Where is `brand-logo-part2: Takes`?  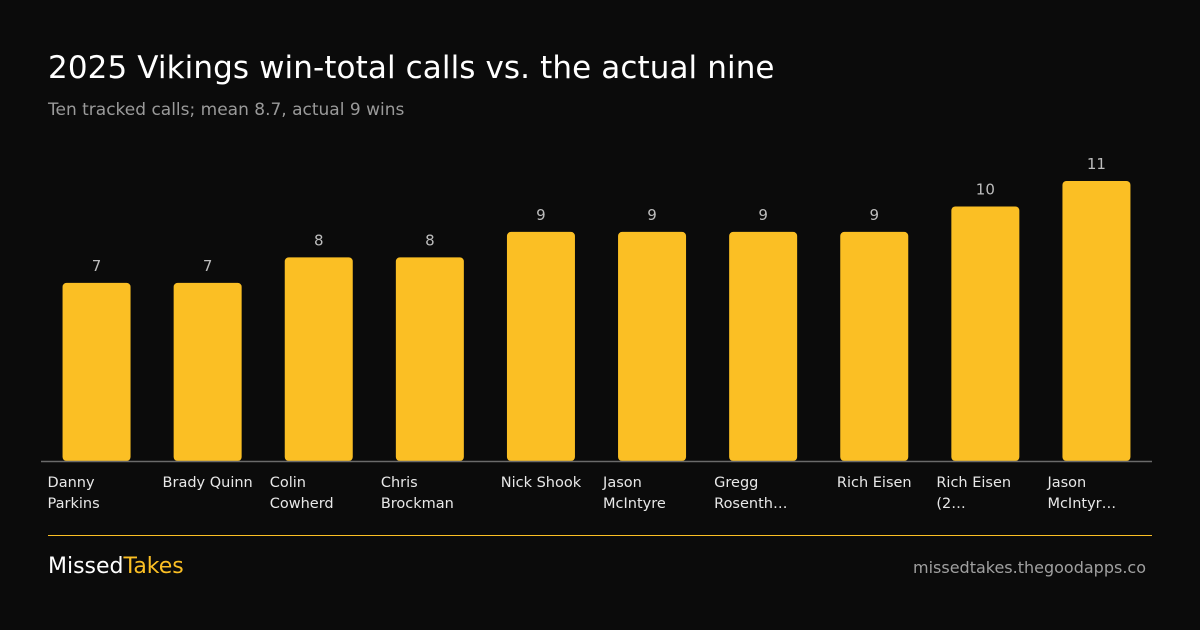 brand-logo-part2: Takes is located at coordinates (153, 566).